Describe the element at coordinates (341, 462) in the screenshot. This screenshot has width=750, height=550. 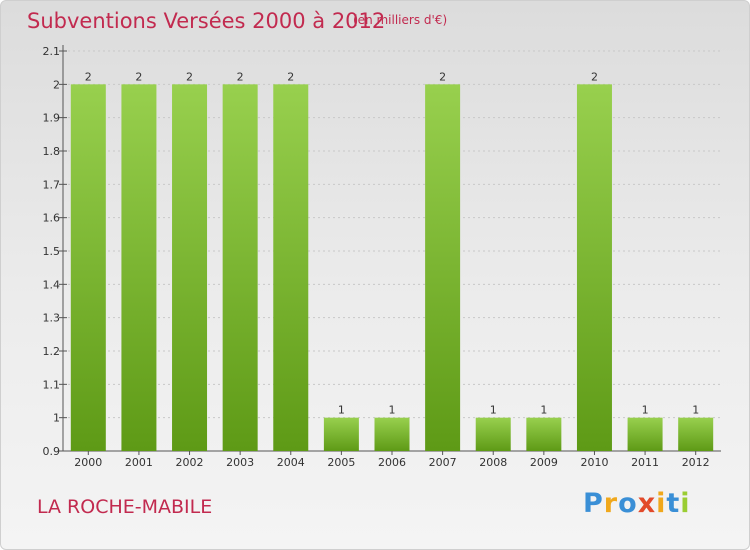
I see `x-tick-label-2005: 2005` at that location.